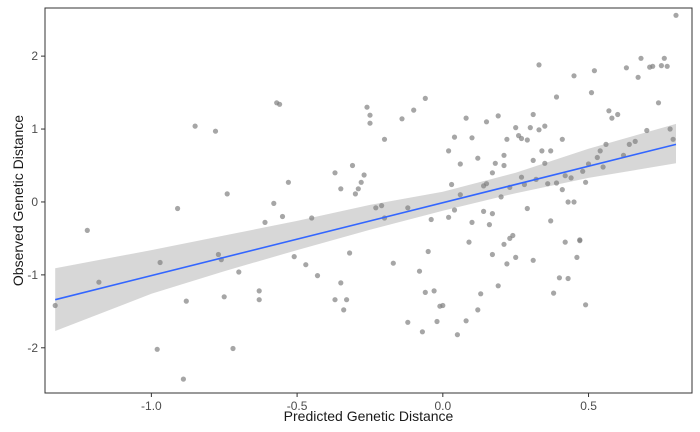  What do you see at coordinates (442, 406) in the screenshot?
I see `x-tick-label: 0.0` at bounding box center [442, 406].